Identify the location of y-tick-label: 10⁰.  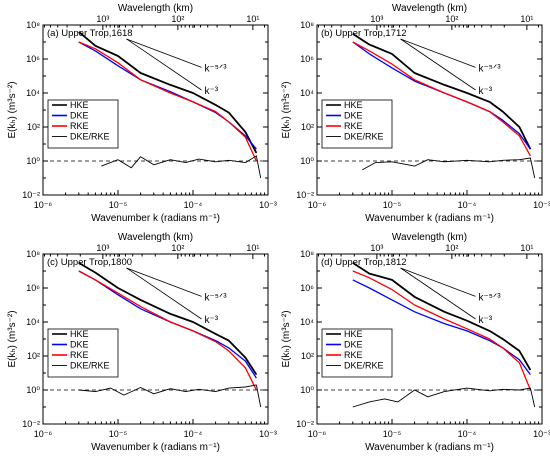
(33, 390).